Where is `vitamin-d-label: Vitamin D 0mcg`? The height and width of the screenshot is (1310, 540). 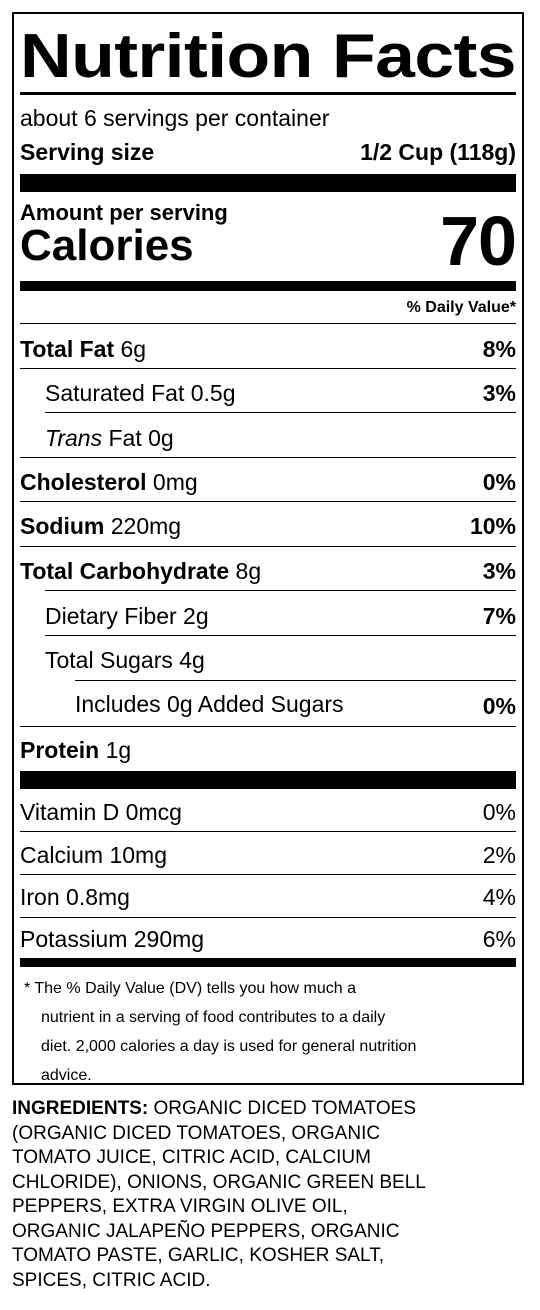 vitamin-d-label: Vitamin D 0mcg is located at coordinates (101, 812).